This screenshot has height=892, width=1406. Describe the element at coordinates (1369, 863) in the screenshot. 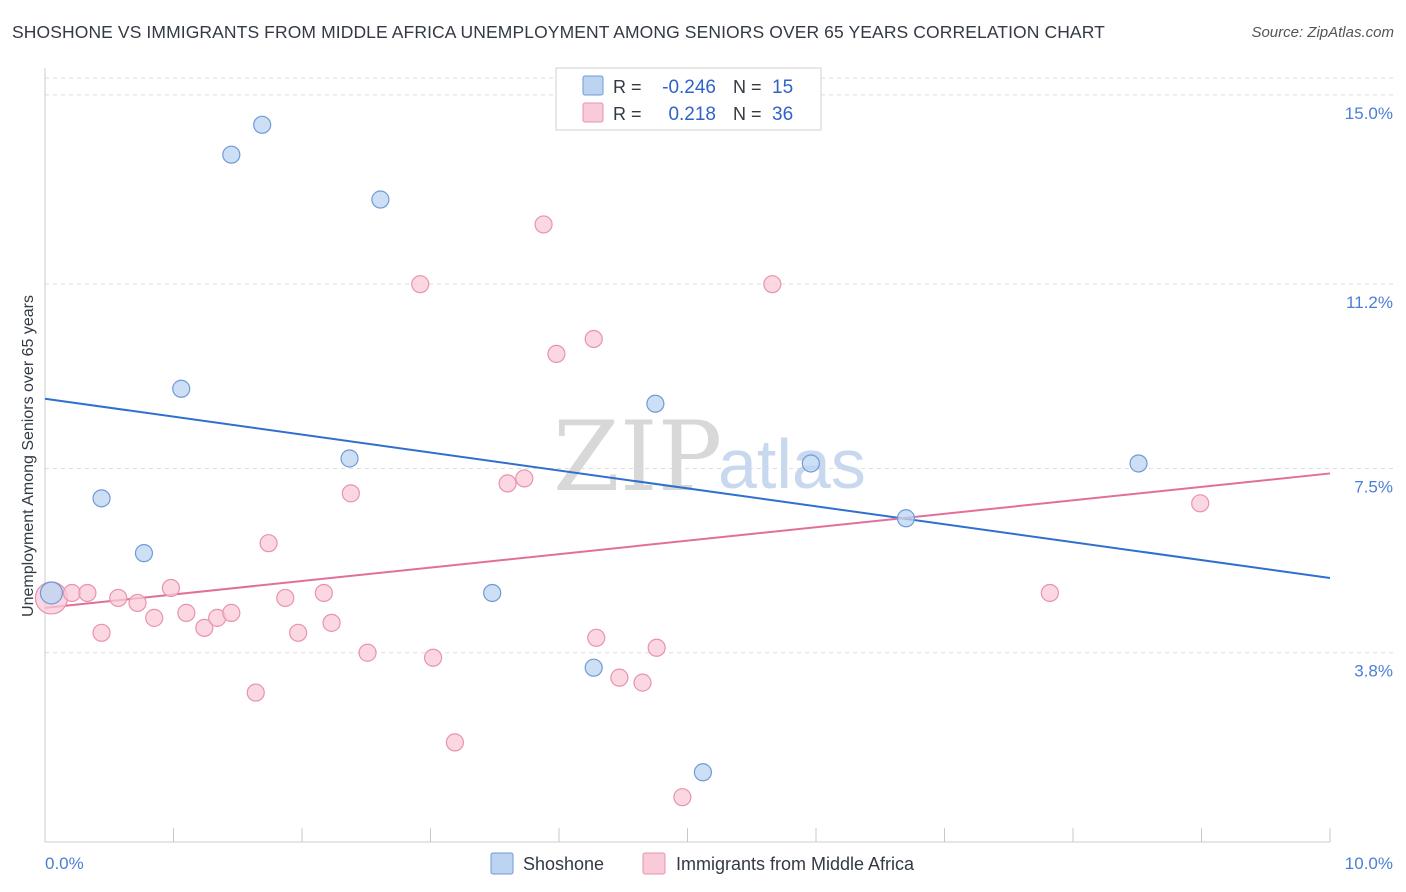

I see `x-tick-max: 10.0%` at that location.